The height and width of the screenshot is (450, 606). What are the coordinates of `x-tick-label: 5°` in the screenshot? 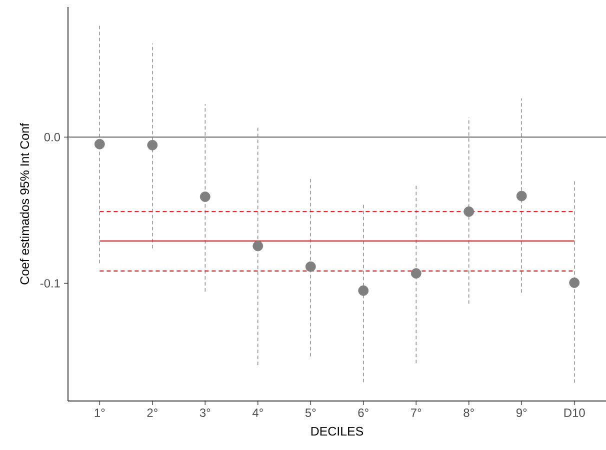 It's located at (310, 412).